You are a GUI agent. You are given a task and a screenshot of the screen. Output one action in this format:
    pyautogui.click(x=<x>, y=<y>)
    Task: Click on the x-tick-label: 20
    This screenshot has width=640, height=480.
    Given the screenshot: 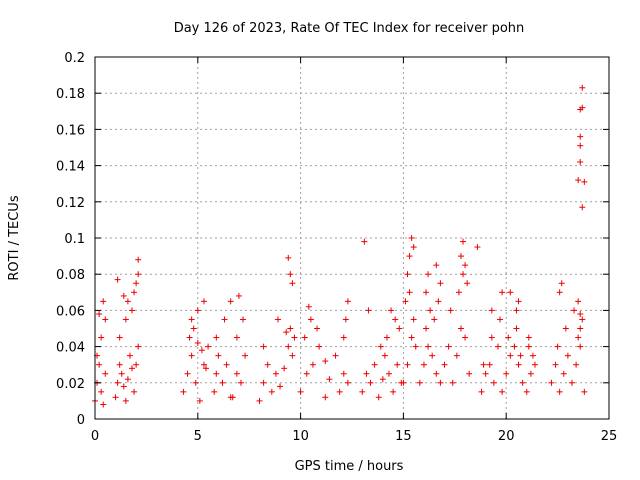 What is the action you would take?
    pyautogui.click(x=506, y=436)
    